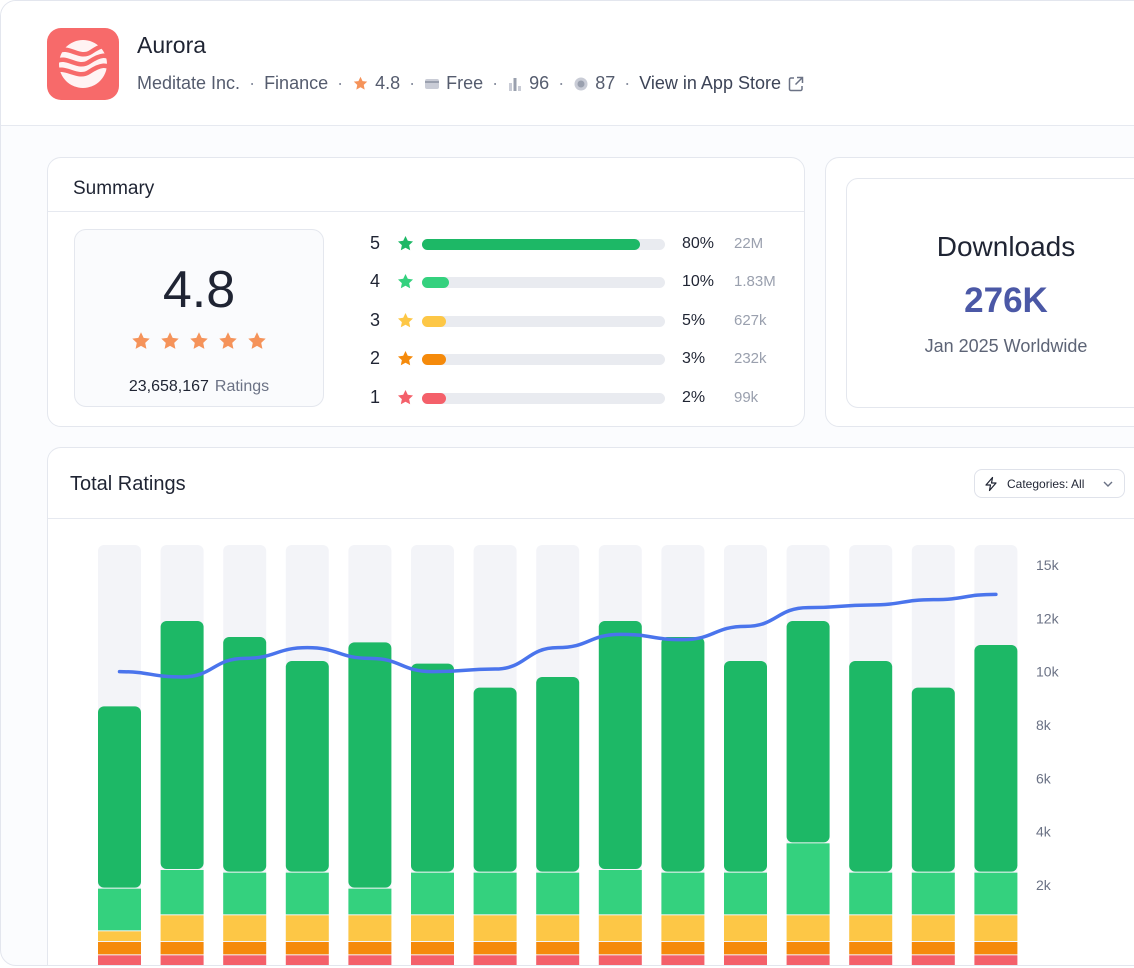 The height and width of the screenshot is (968, 1134). I want to click on y-axis-tick: 15k, so click(1048, 565).